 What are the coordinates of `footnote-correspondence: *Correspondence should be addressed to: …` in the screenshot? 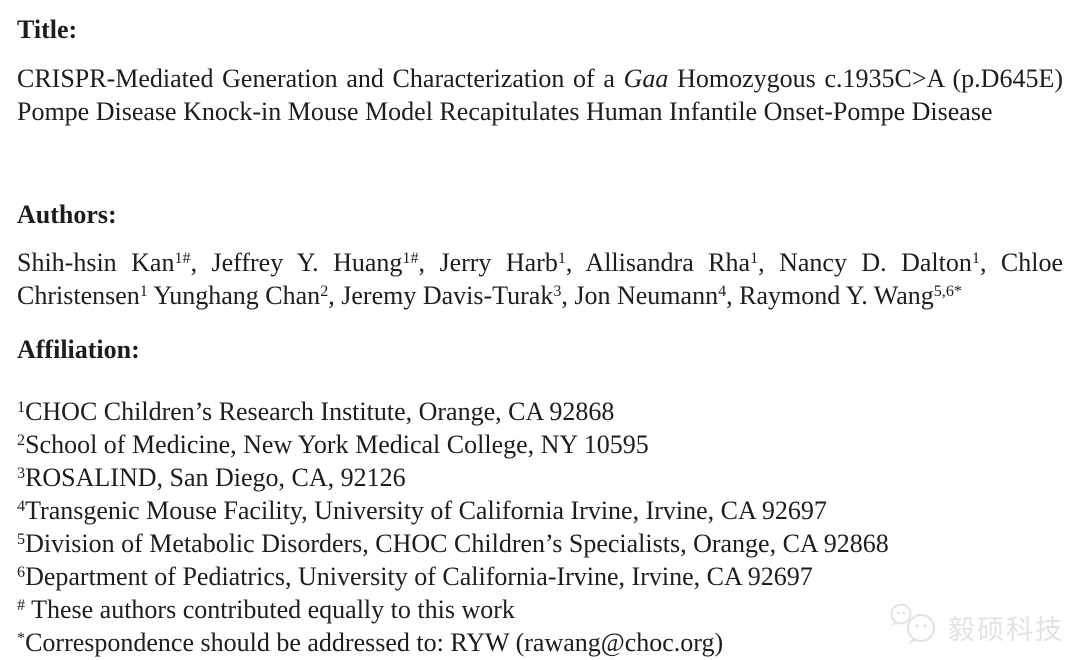 It's located at (370, 642).